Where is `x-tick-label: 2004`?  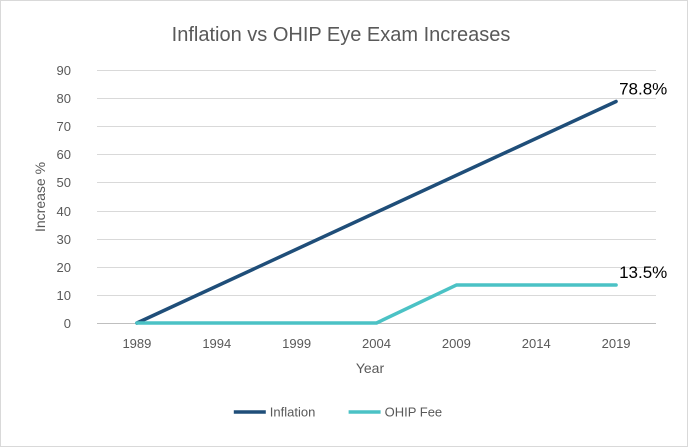 x-tick-label: 2004 is located at coordinates (376, 343).